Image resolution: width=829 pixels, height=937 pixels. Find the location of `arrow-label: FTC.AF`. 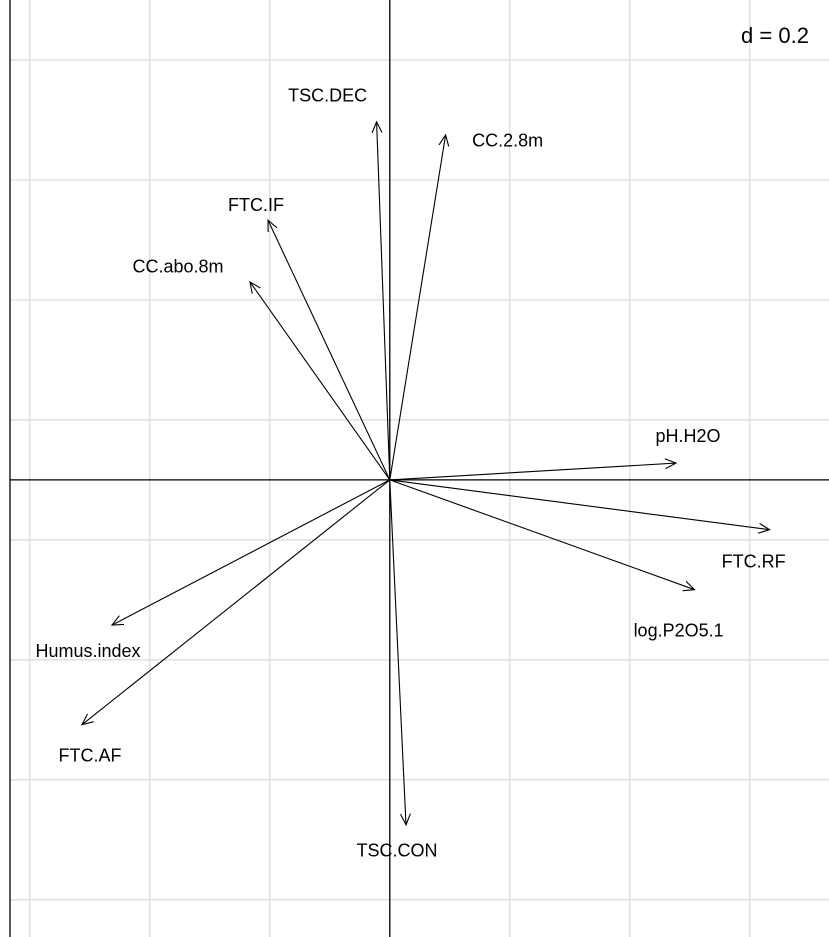

arrow-label: FTC.AF is located at coordinates (90, 755).